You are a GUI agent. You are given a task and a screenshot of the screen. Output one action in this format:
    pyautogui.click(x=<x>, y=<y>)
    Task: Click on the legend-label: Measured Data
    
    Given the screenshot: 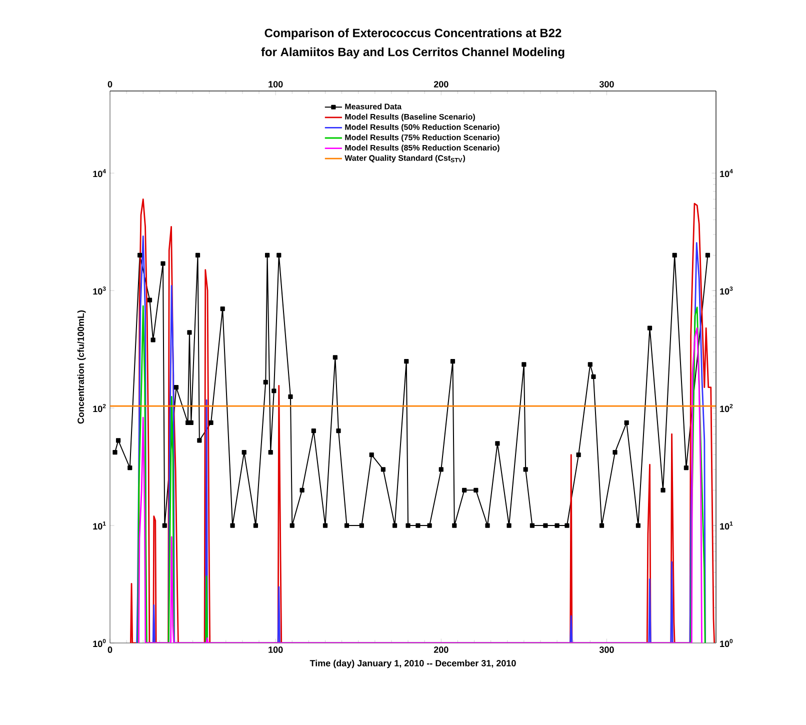 What is the action you would take?
    pyautogui.click(x=373, y=106)
    